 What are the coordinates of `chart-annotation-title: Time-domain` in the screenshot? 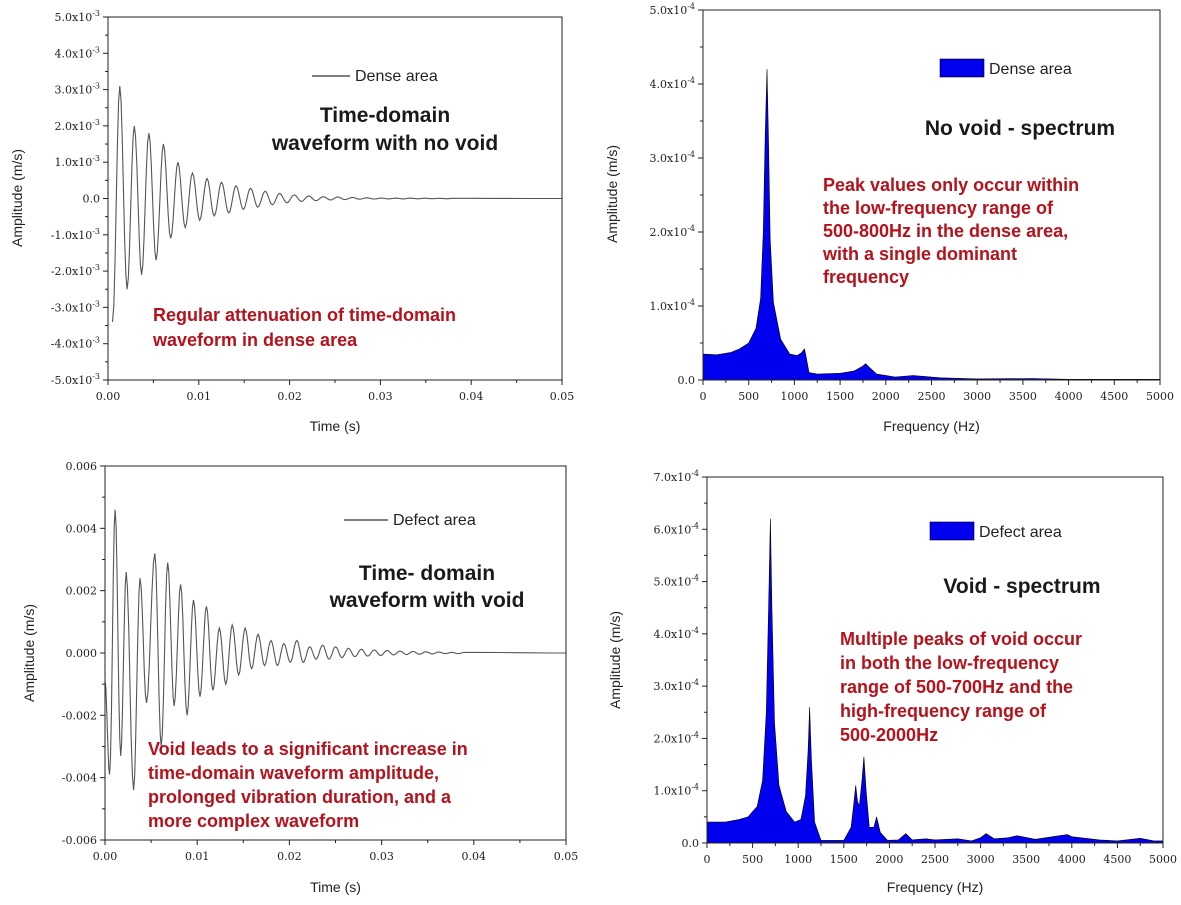 It's located at (385, 115).